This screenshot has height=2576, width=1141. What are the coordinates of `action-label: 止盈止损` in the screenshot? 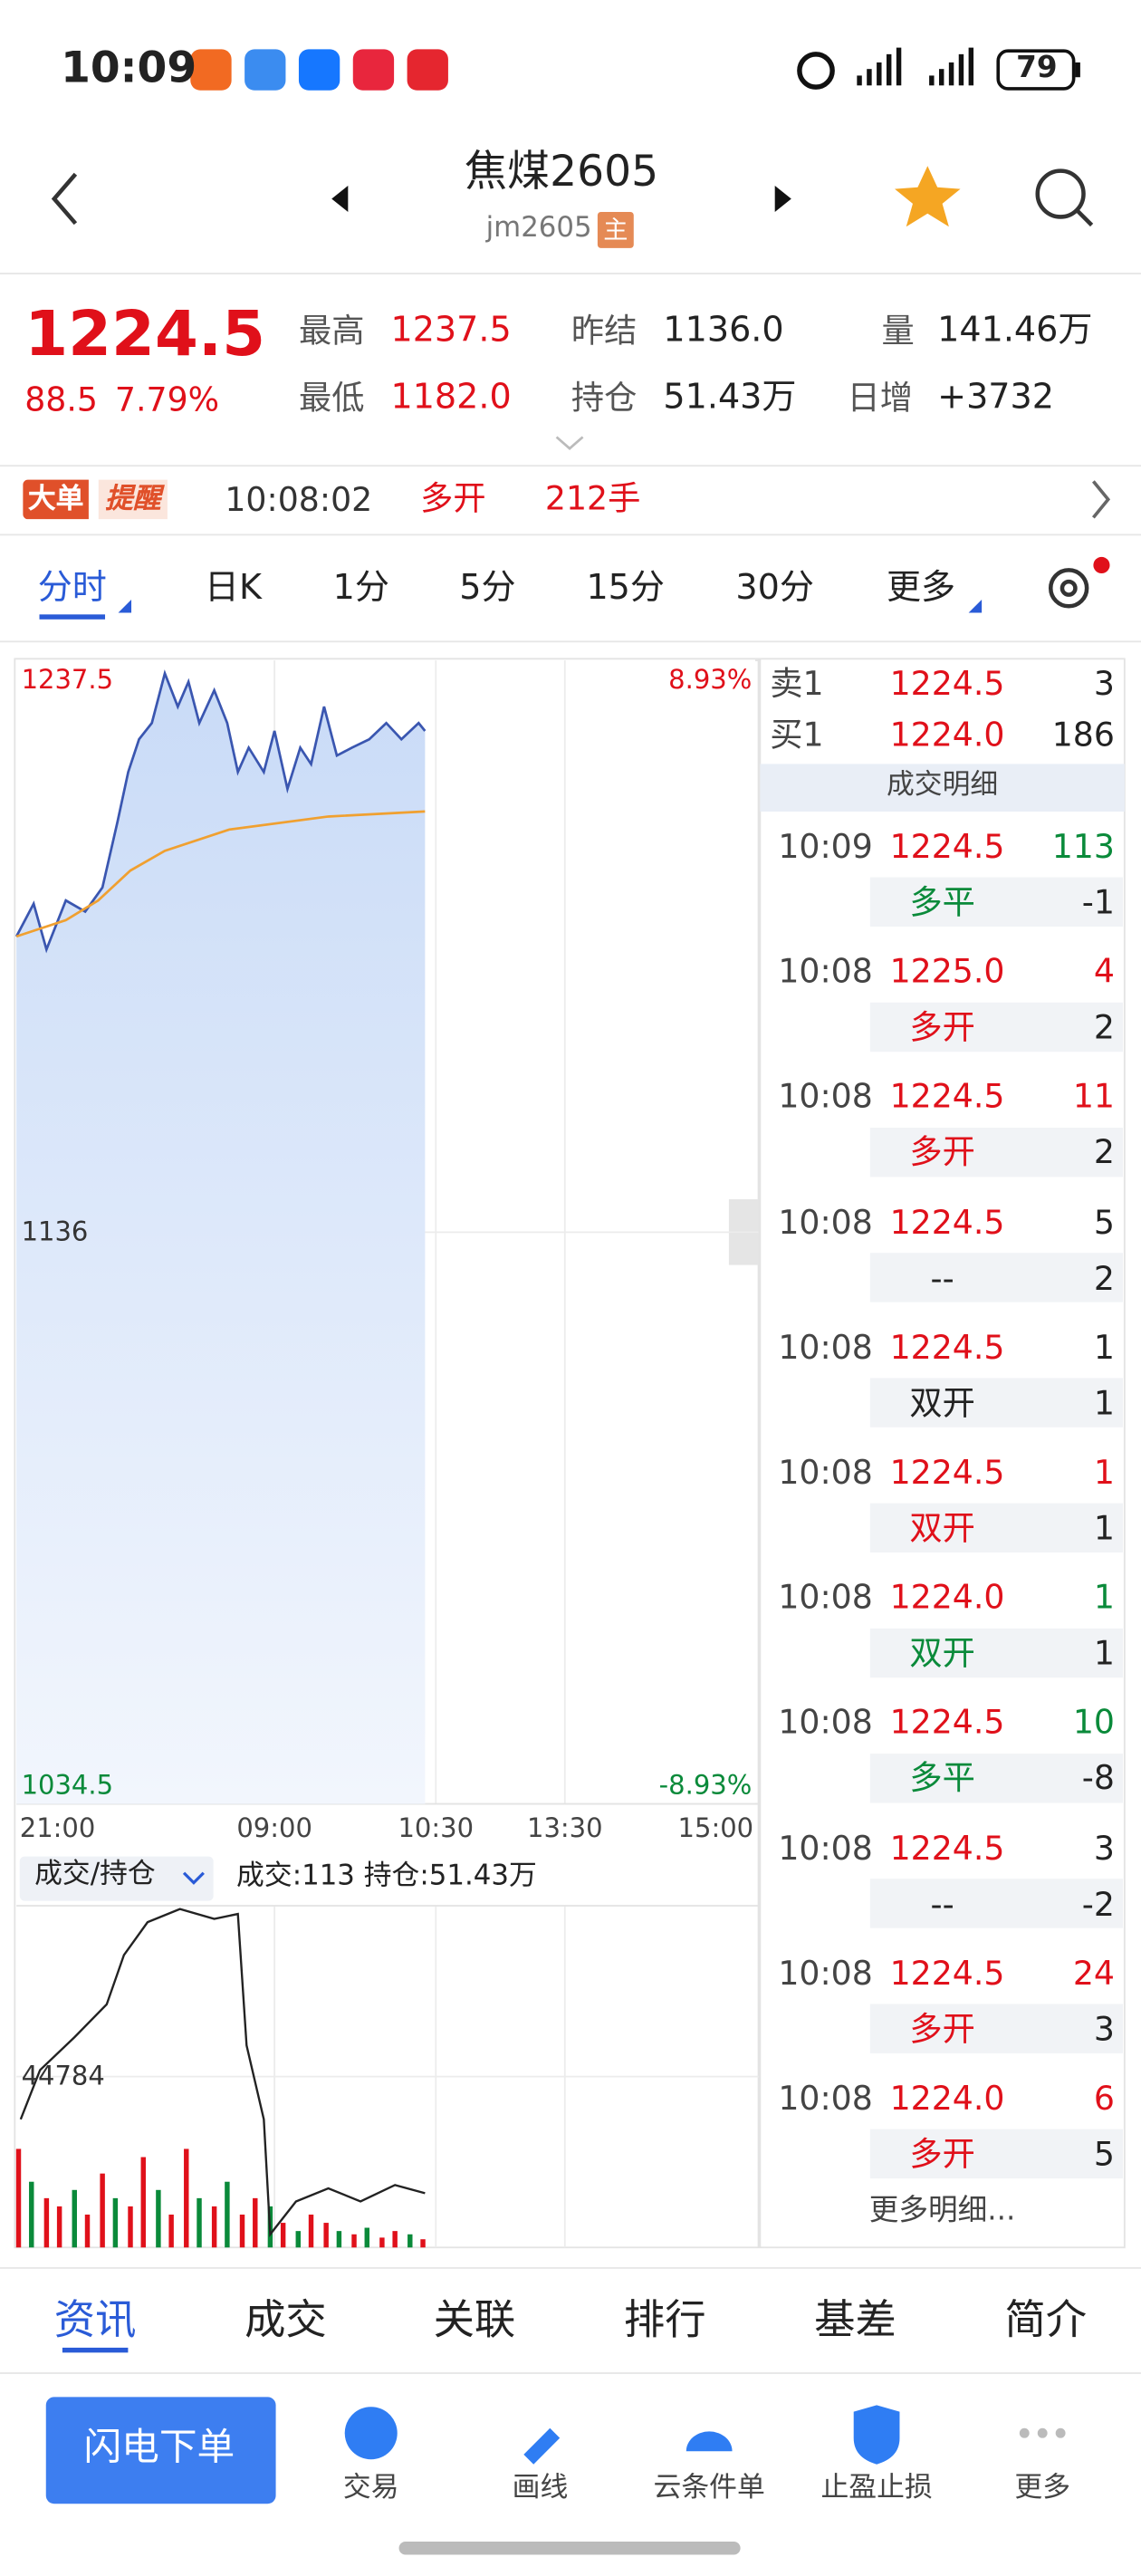 It's located at (876, 2488).